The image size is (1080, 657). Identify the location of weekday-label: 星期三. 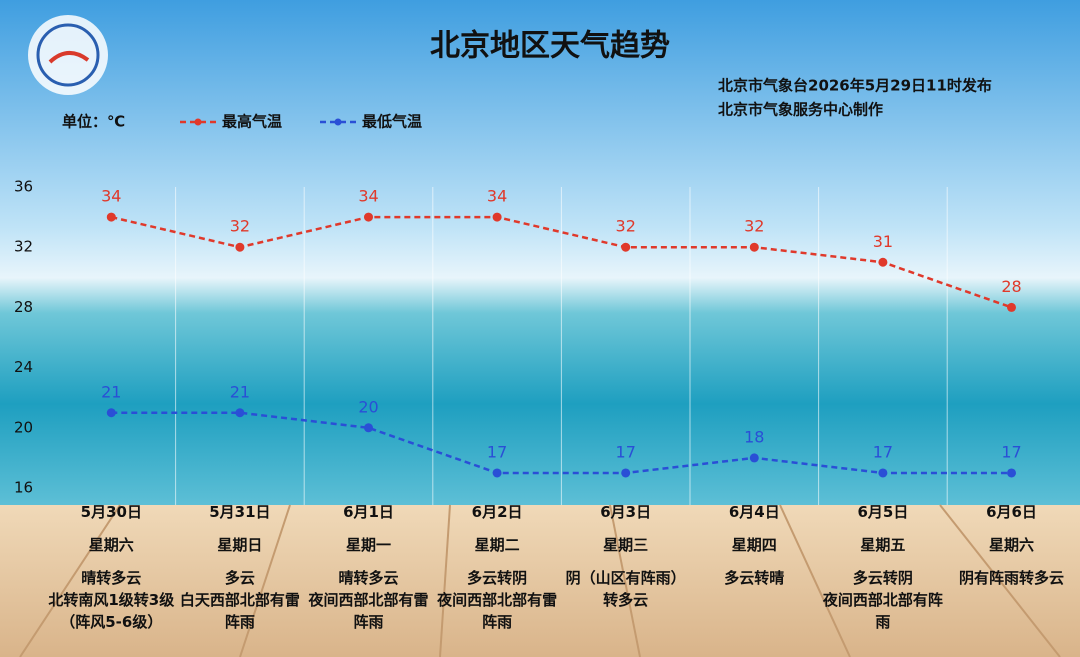
(626, 545).